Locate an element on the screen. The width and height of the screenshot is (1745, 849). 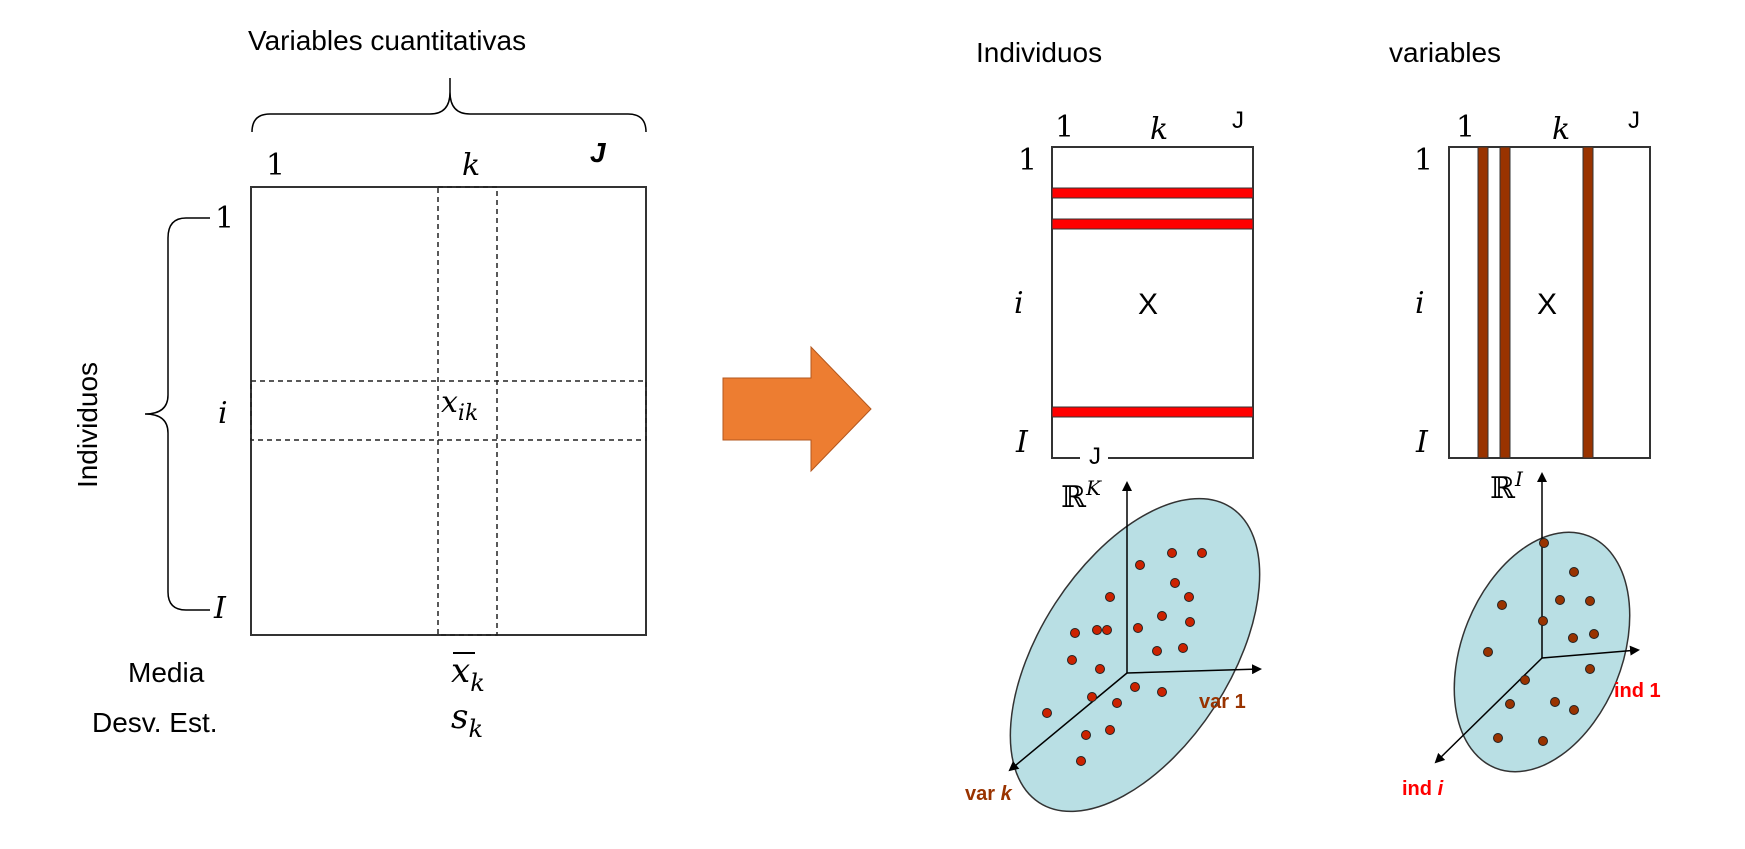
var-axis-x is located at coordinates (1590, 652).